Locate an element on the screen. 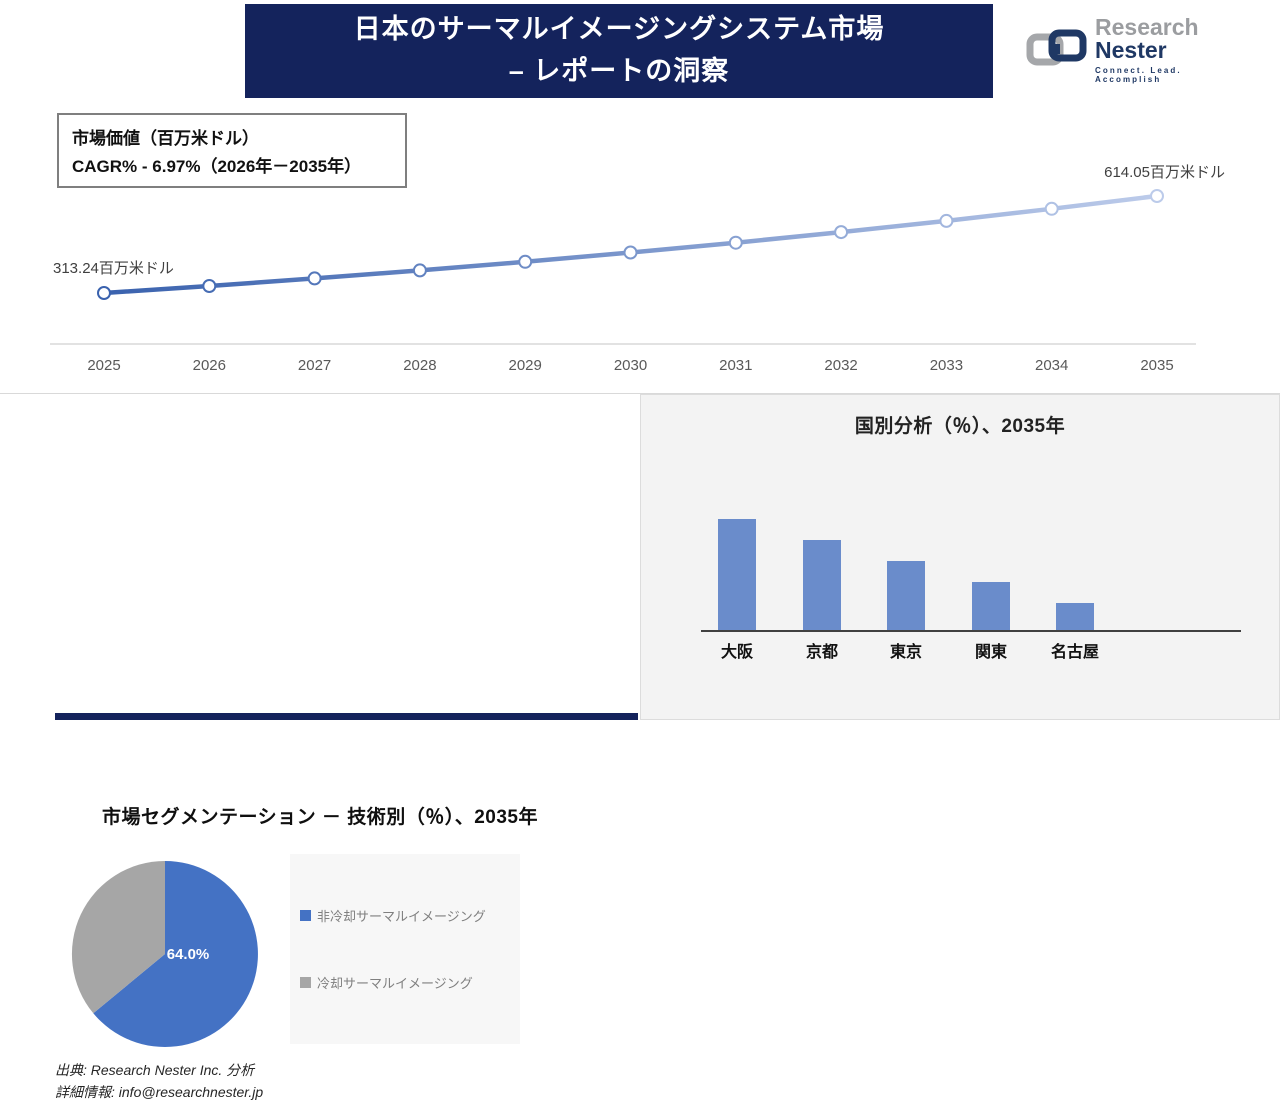 The width and height of the screenshot is (1280, 1103). legend-item-uncooled: 非冷却サーマルイメージング is located at coordinates (405, 915).